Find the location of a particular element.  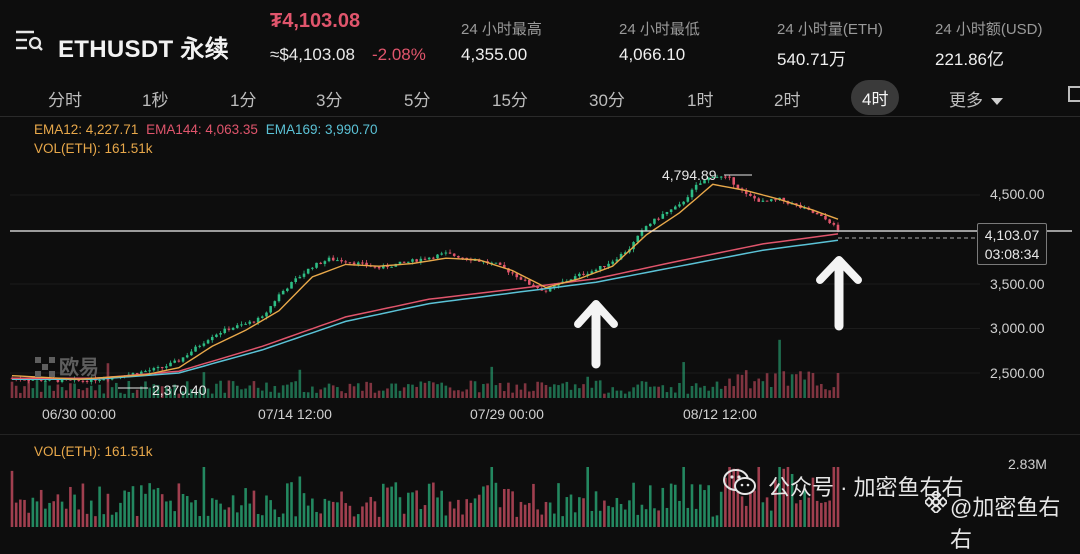

current-price-value: 4,103.07 is located at coordinates (1012, 235).